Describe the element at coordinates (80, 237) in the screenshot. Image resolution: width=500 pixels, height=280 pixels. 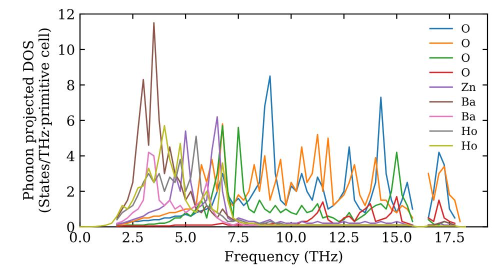
I see `x-tick-label: 0.0` at that location.